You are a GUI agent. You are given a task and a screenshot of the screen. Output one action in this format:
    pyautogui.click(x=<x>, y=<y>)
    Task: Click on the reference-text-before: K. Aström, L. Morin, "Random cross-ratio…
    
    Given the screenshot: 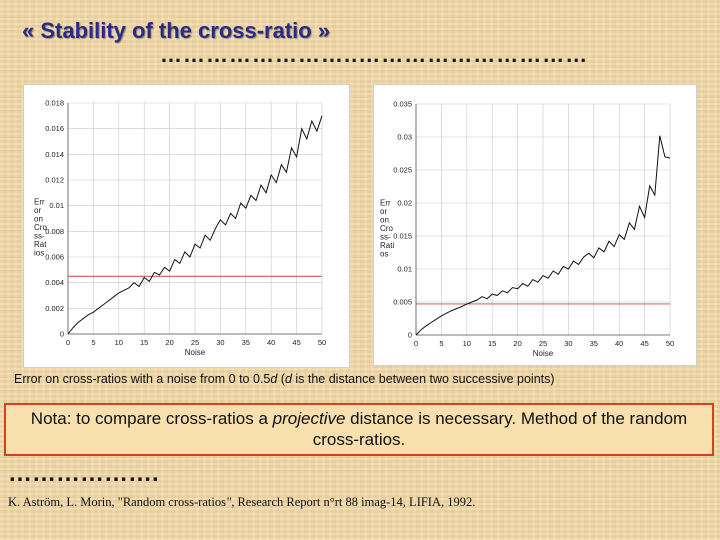 What is the action you would take?
    pyautogui.click(x=117, y=502)
    